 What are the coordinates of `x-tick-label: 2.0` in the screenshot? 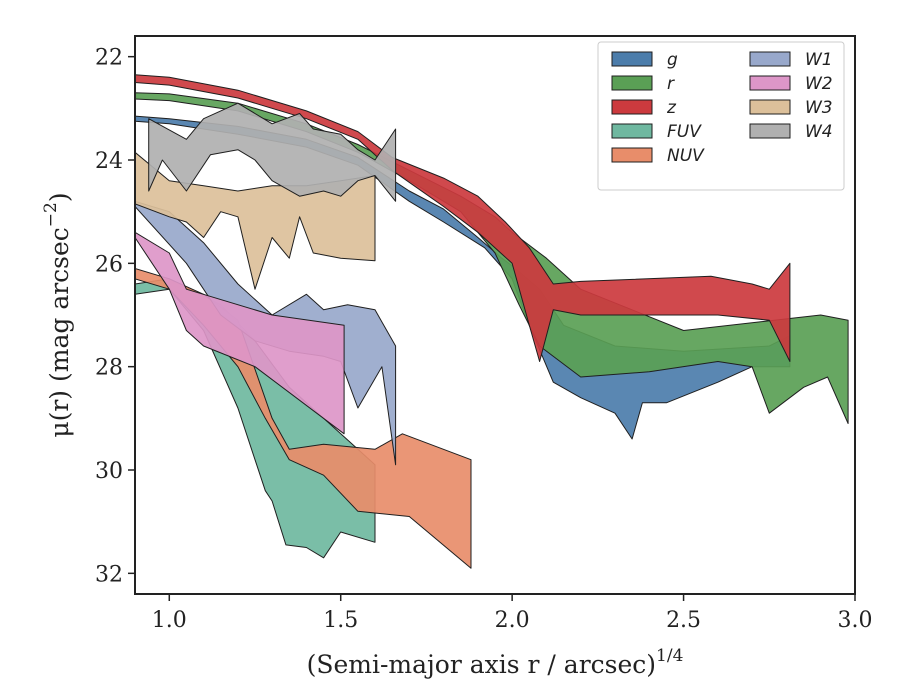 It's located at (512, 620).